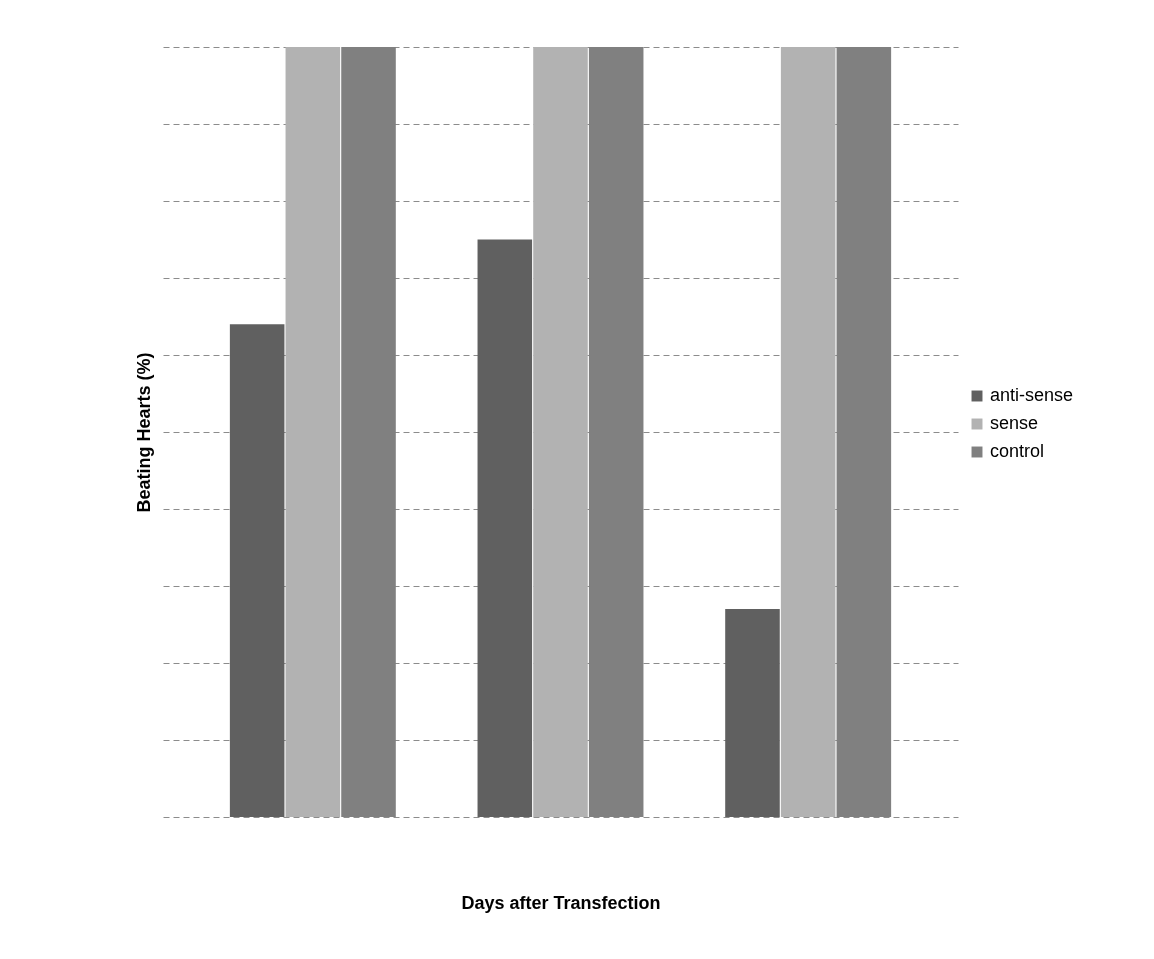  I want to click on legend-label: control, so click(1017, 451).